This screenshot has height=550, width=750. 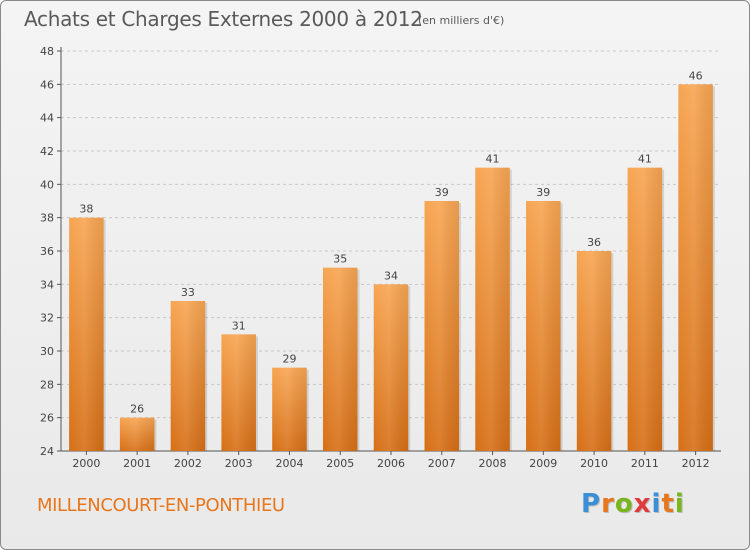 I want to click on logo-letter: x, so click(x=642, y=504).